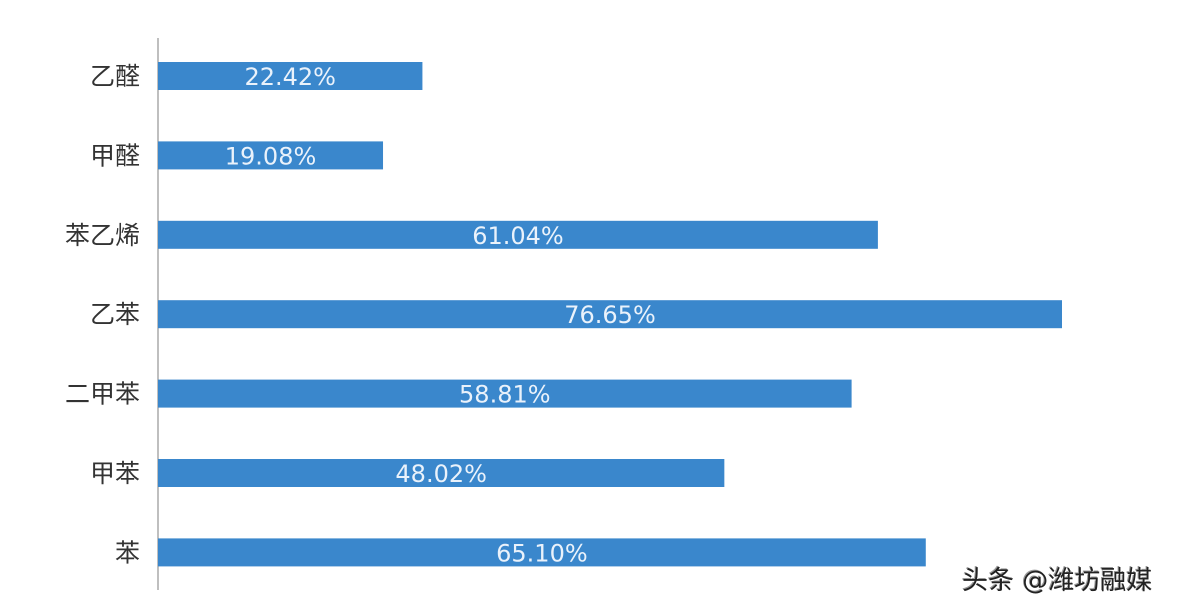 The width and height of the screenshot is (1200, 612). I want to click on data-label: 19.08%, so click(271, 156).